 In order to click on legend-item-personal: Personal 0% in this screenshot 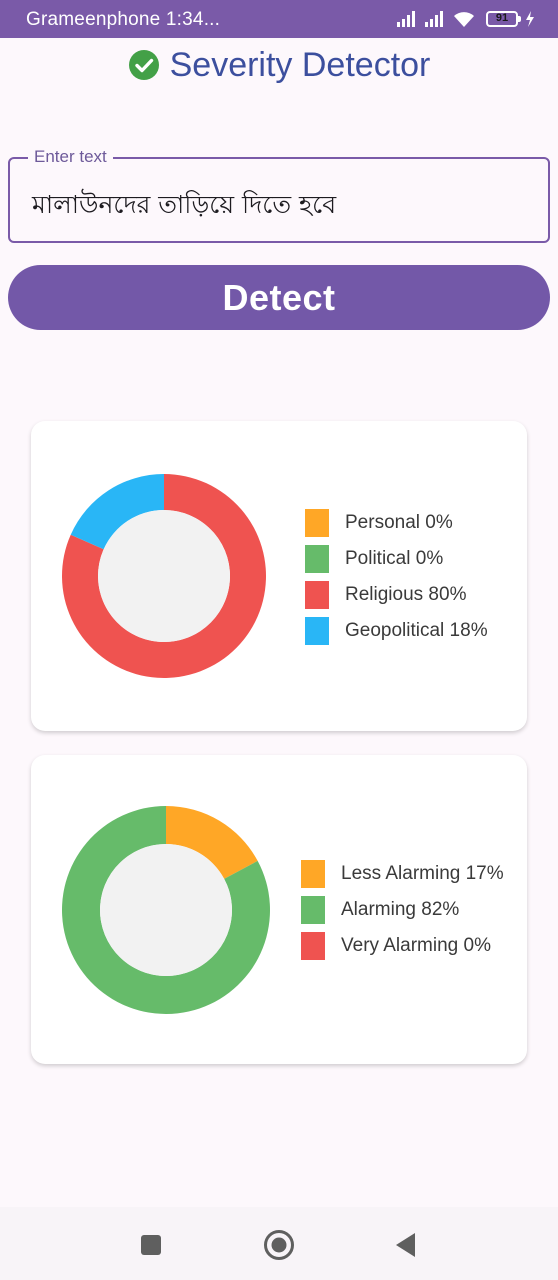, I will do `click(379, 523)`.